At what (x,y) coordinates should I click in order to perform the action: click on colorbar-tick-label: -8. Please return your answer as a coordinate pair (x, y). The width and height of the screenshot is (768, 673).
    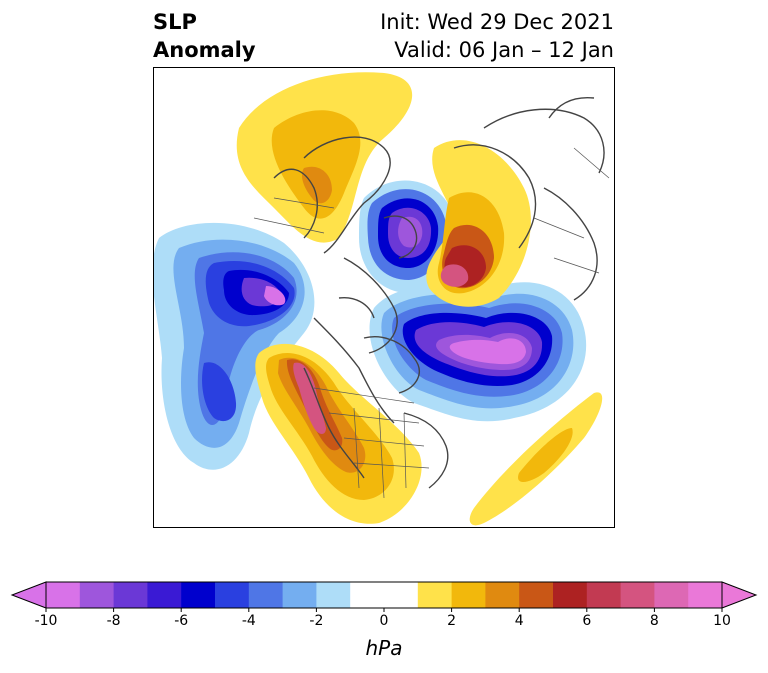
    Looking at the image, I should click on (113, 621).